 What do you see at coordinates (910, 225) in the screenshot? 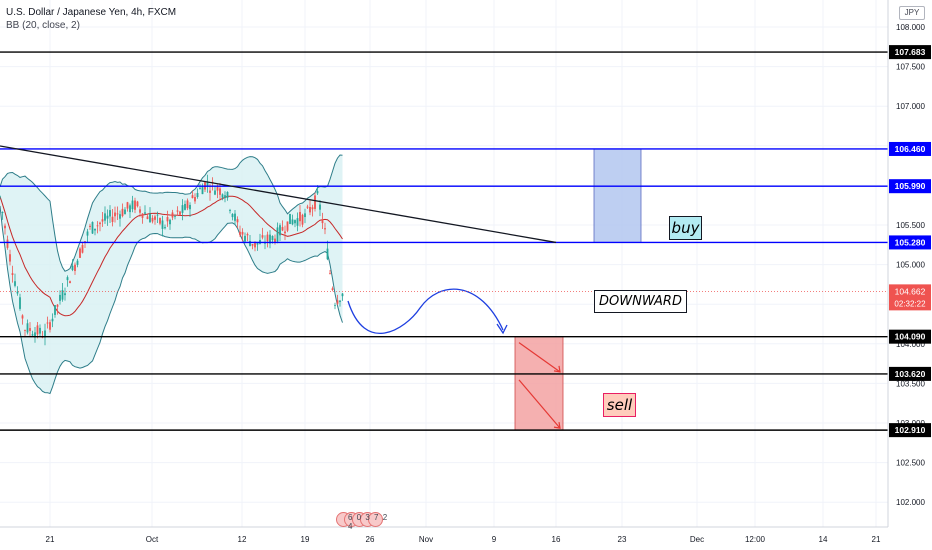
I see `price-tick-label: 105.500` at bounding box center [910, 225].